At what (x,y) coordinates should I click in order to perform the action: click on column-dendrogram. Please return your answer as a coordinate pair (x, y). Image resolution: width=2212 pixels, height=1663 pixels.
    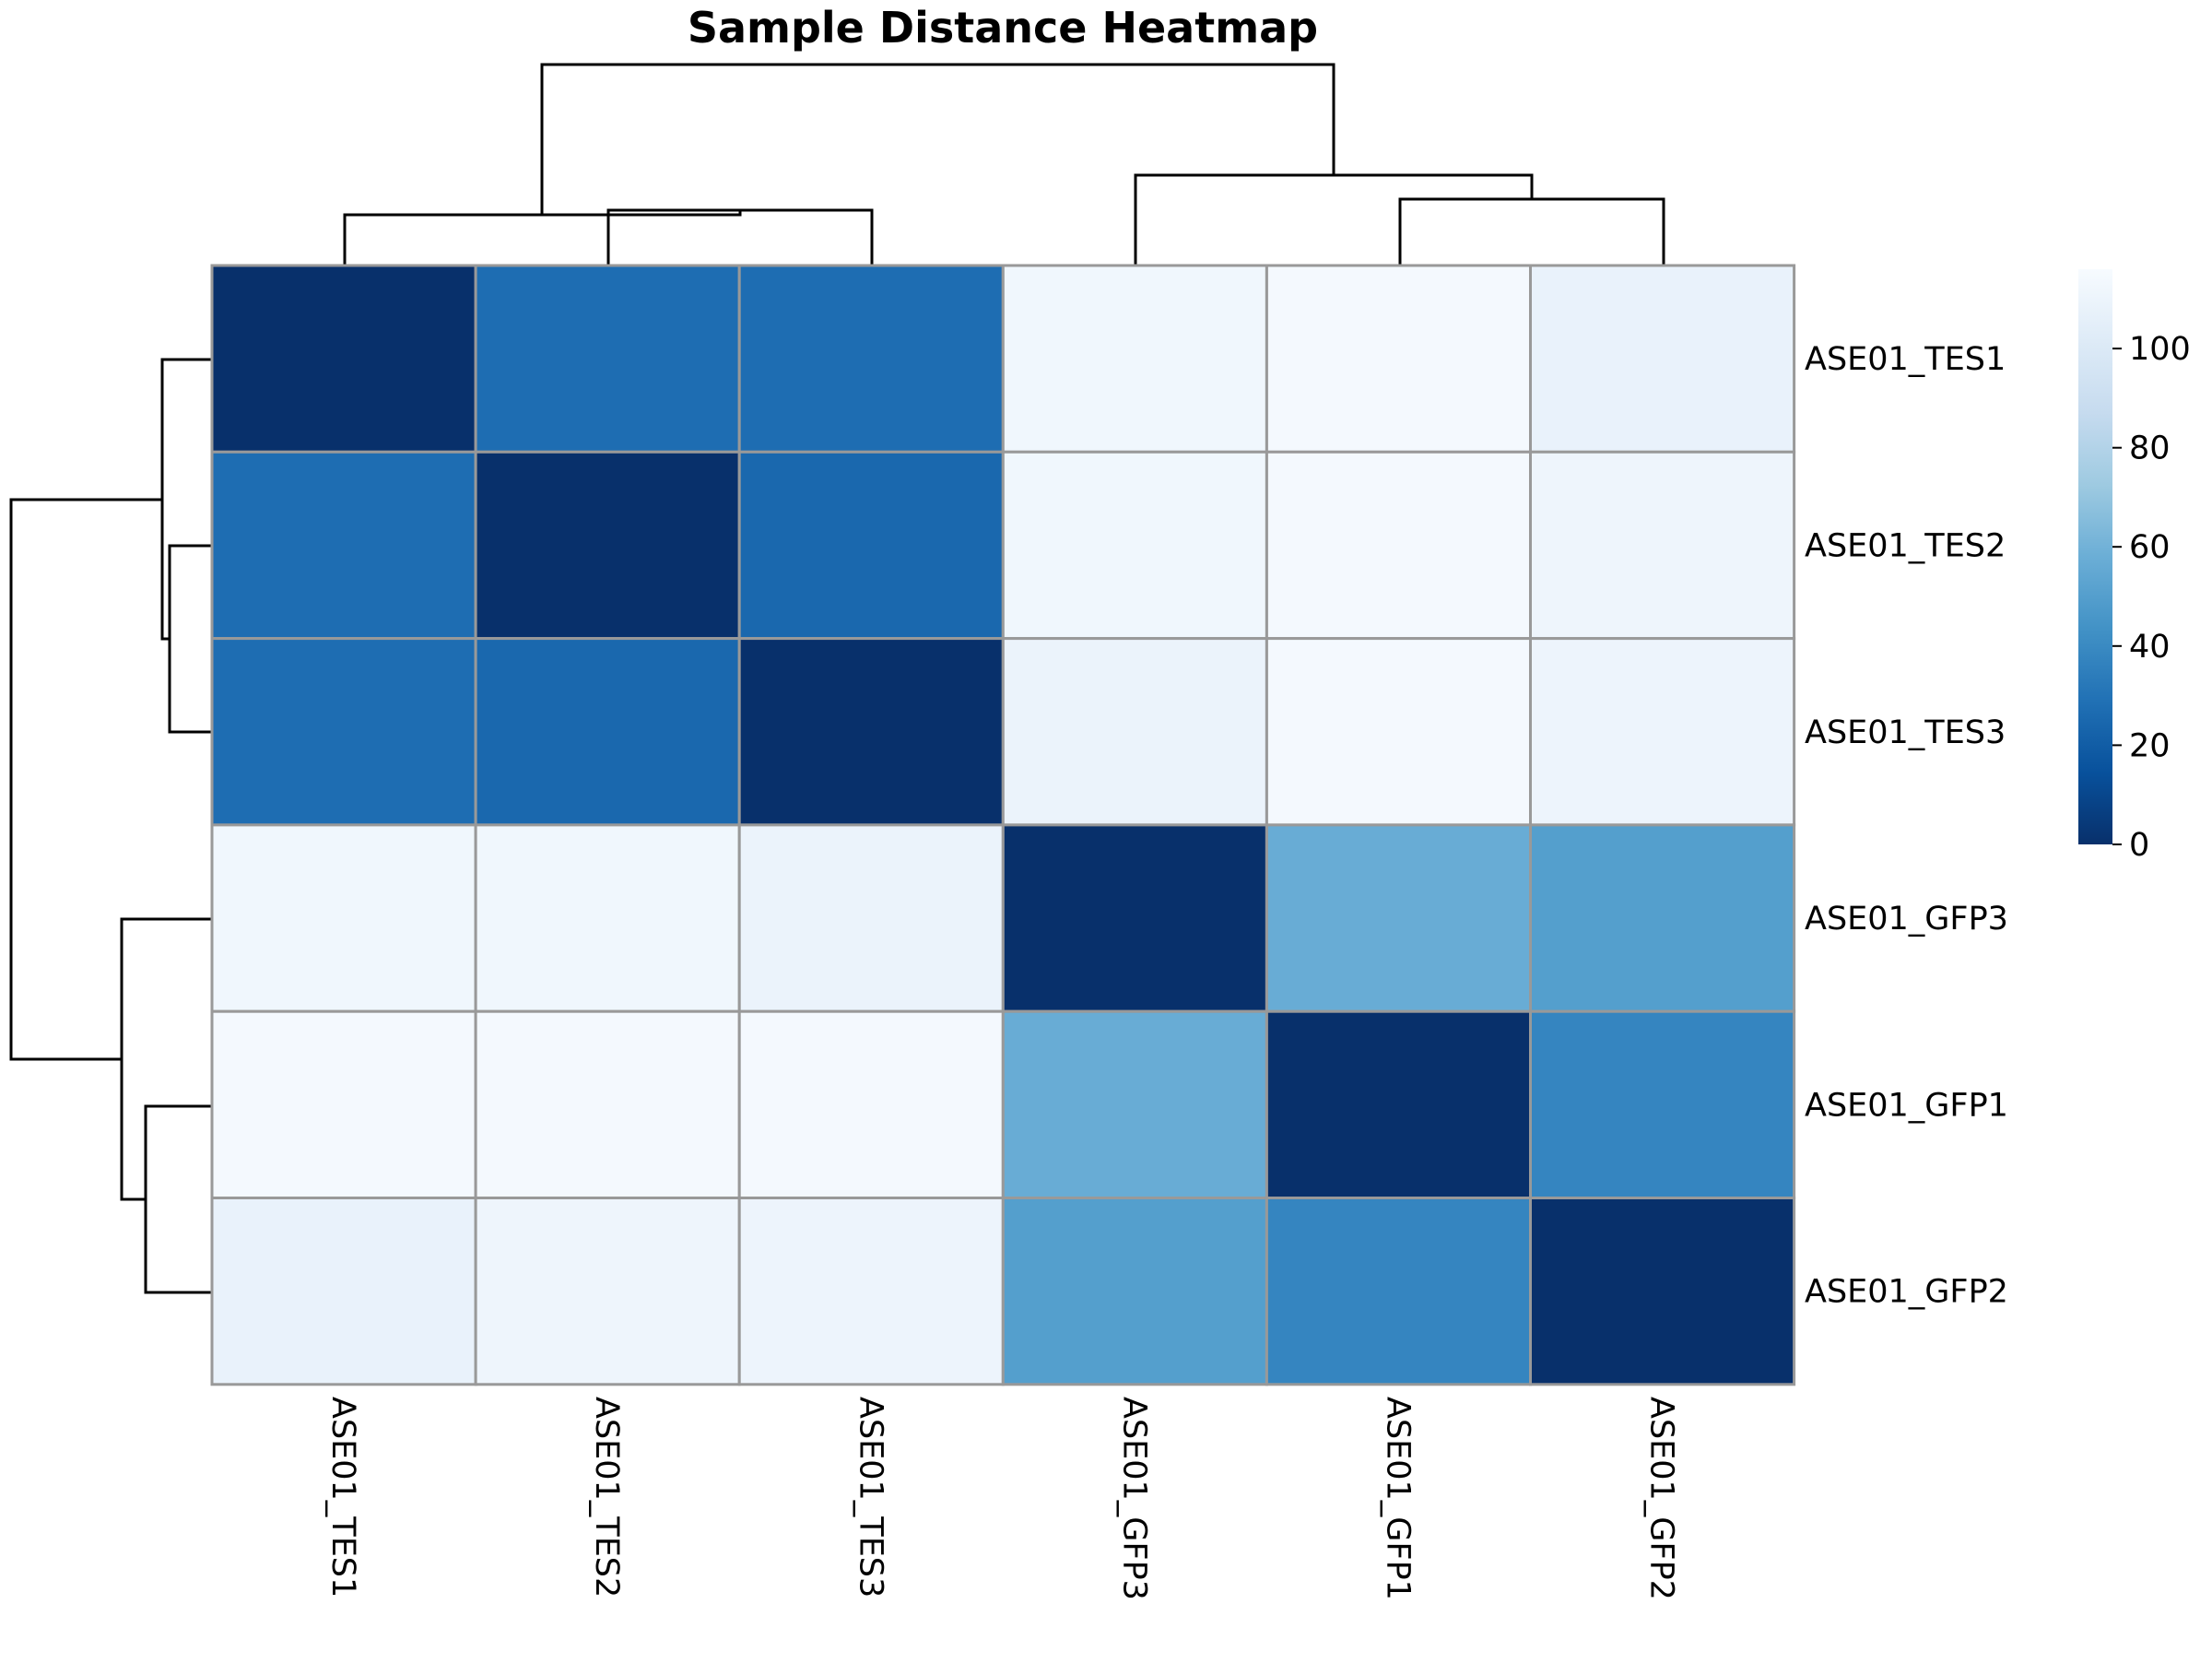
    Looking at the image, I should click on (1004, 164).